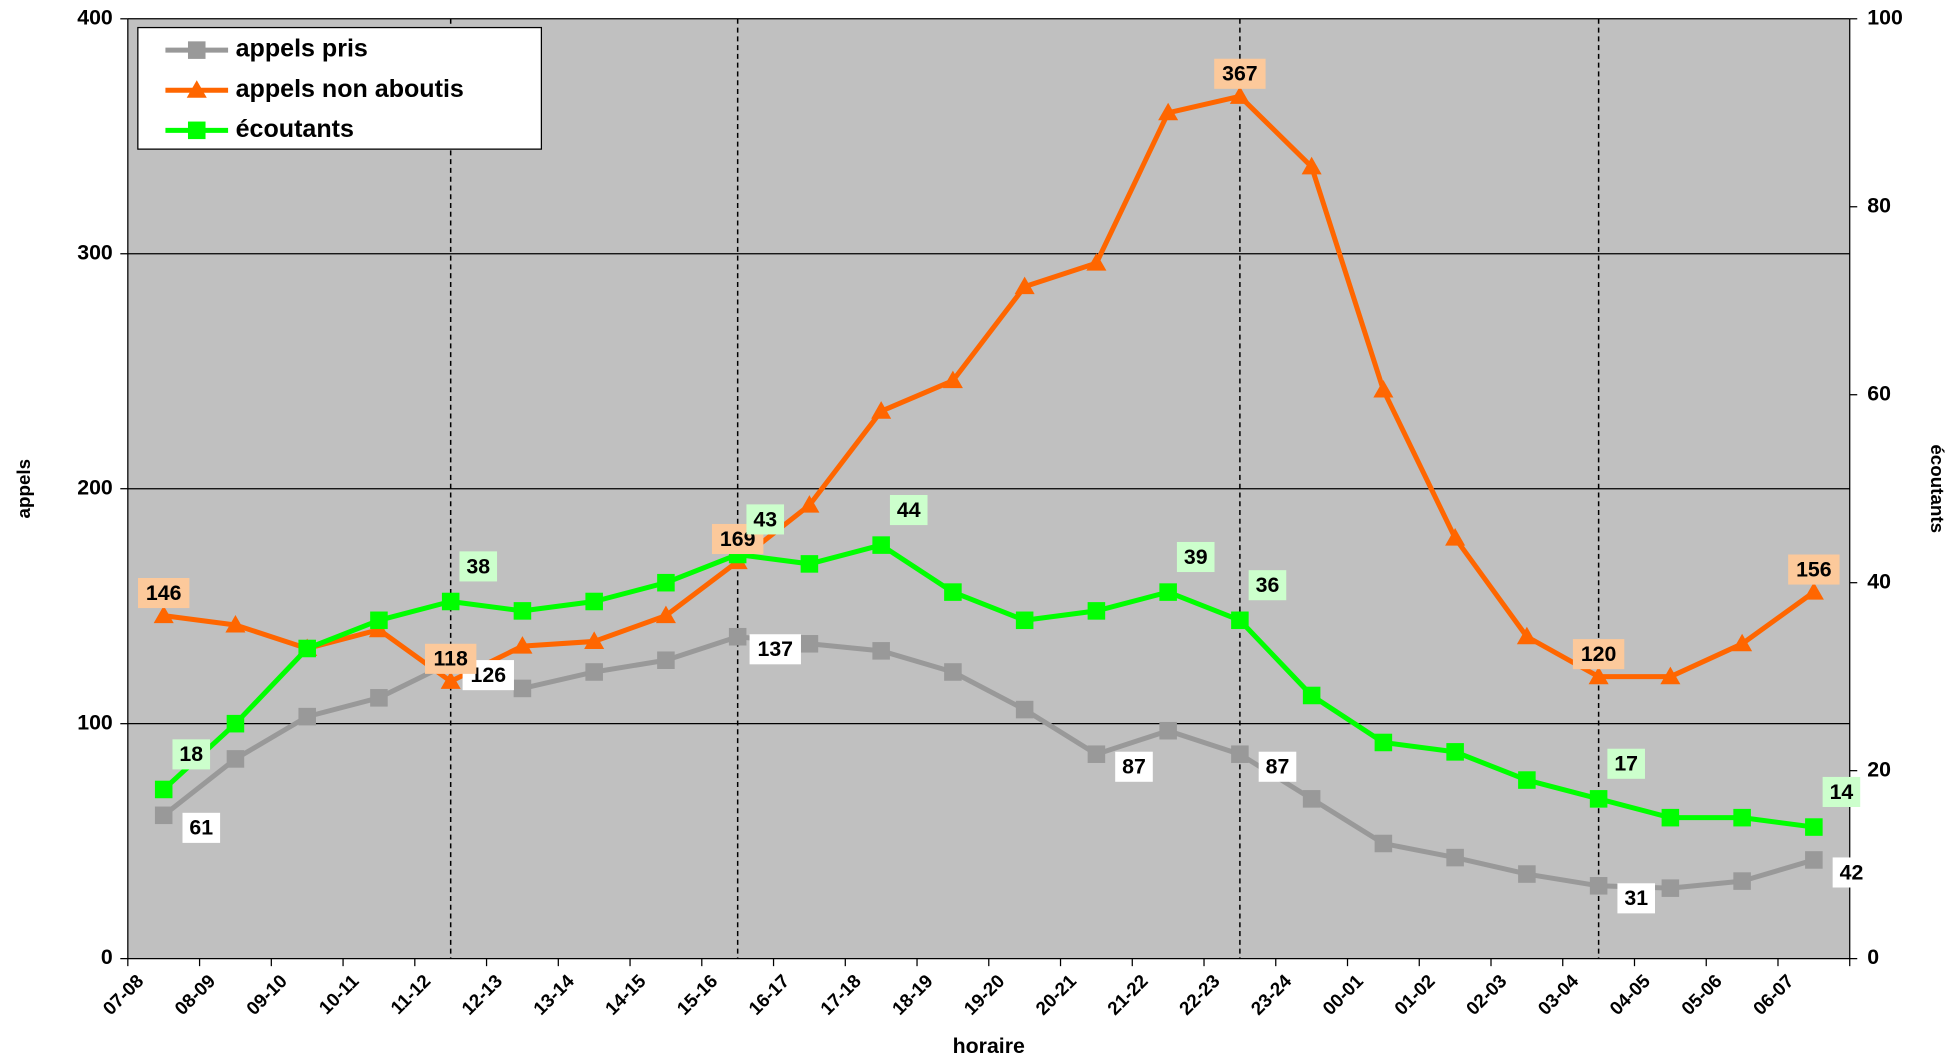  What do you see at coordinates (1271, 994) in the screenshot?
I see `x-tick-label: 23-24` at bounding box center [1271, 994].